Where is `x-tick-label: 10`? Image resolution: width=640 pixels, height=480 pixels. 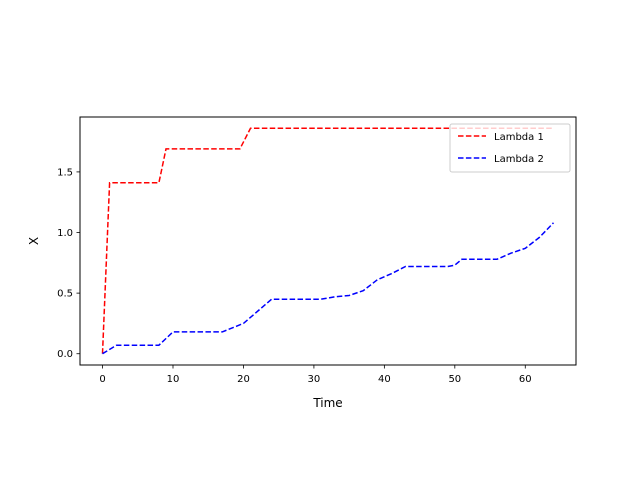
x-tick-label: 10 is located at coordinates (173, 379).